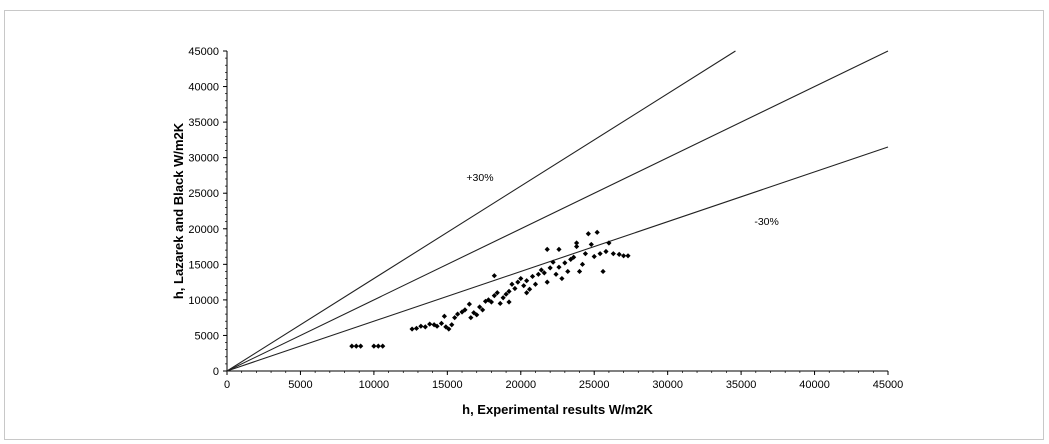 The height and width of the screenshot is (444, 1049). Describe the element at coordinates (557, 409) in the screenshot. I see `x-axis-title: h, Experimental results W/m2K` at that location.